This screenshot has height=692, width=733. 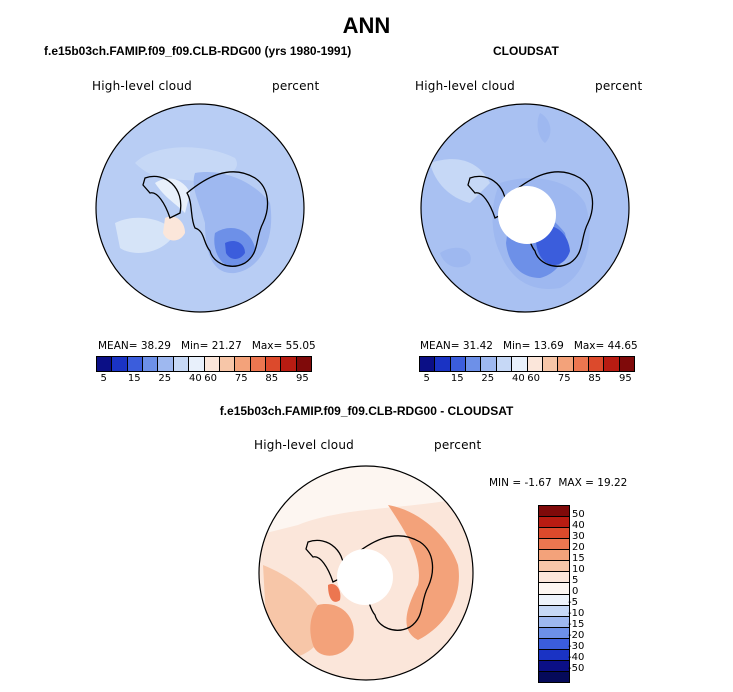 I want to click on panel-3-region-warmer, so click(x=423, y=572).